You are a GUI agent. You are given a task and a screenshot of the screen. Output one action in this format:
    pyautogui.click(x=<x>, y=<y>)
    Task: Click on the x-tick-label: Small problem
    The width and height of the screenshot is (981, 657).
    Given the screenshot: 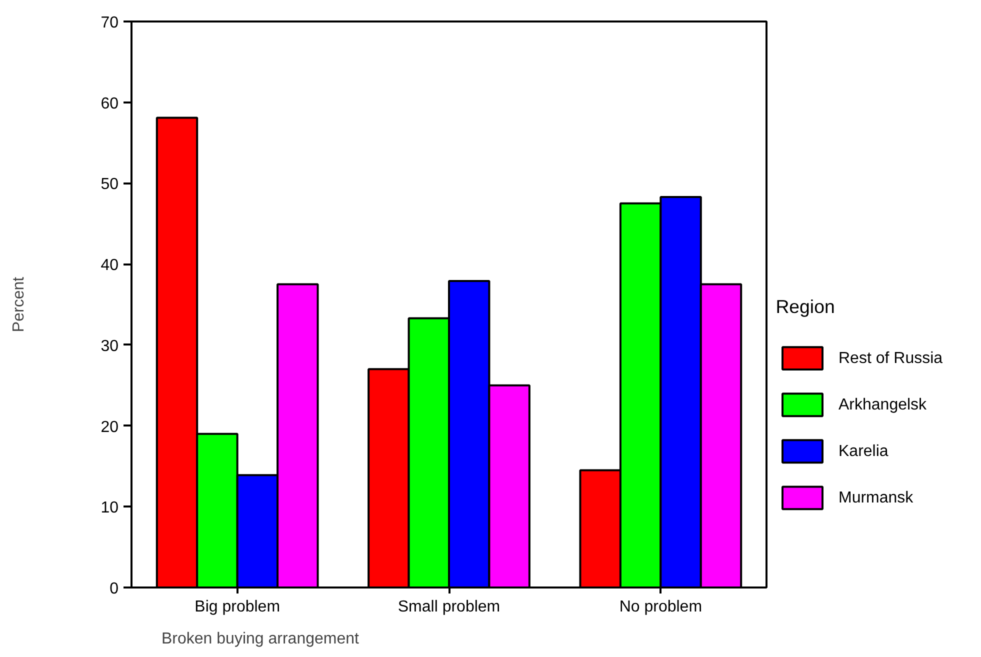 What is the action you would take?
    pyautogui.click(x=449, y=607)
    